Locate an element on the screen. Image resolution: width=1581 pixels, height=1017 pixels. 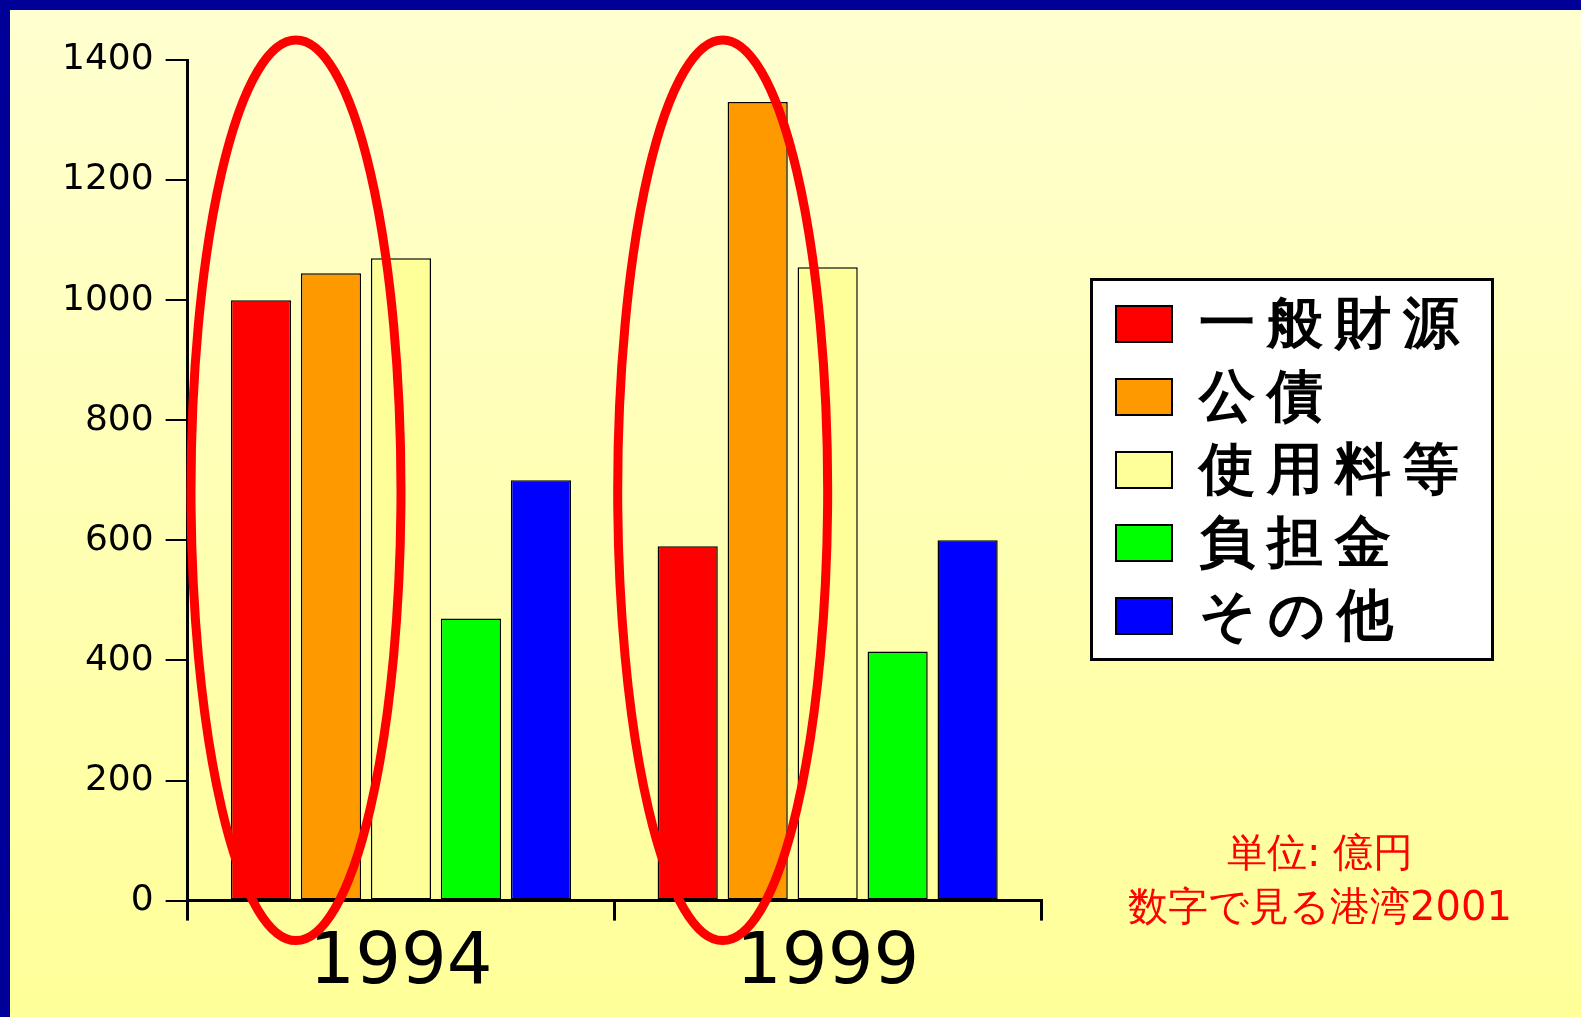
y-tick-label: 1200 is located at coordinates (107, 177).